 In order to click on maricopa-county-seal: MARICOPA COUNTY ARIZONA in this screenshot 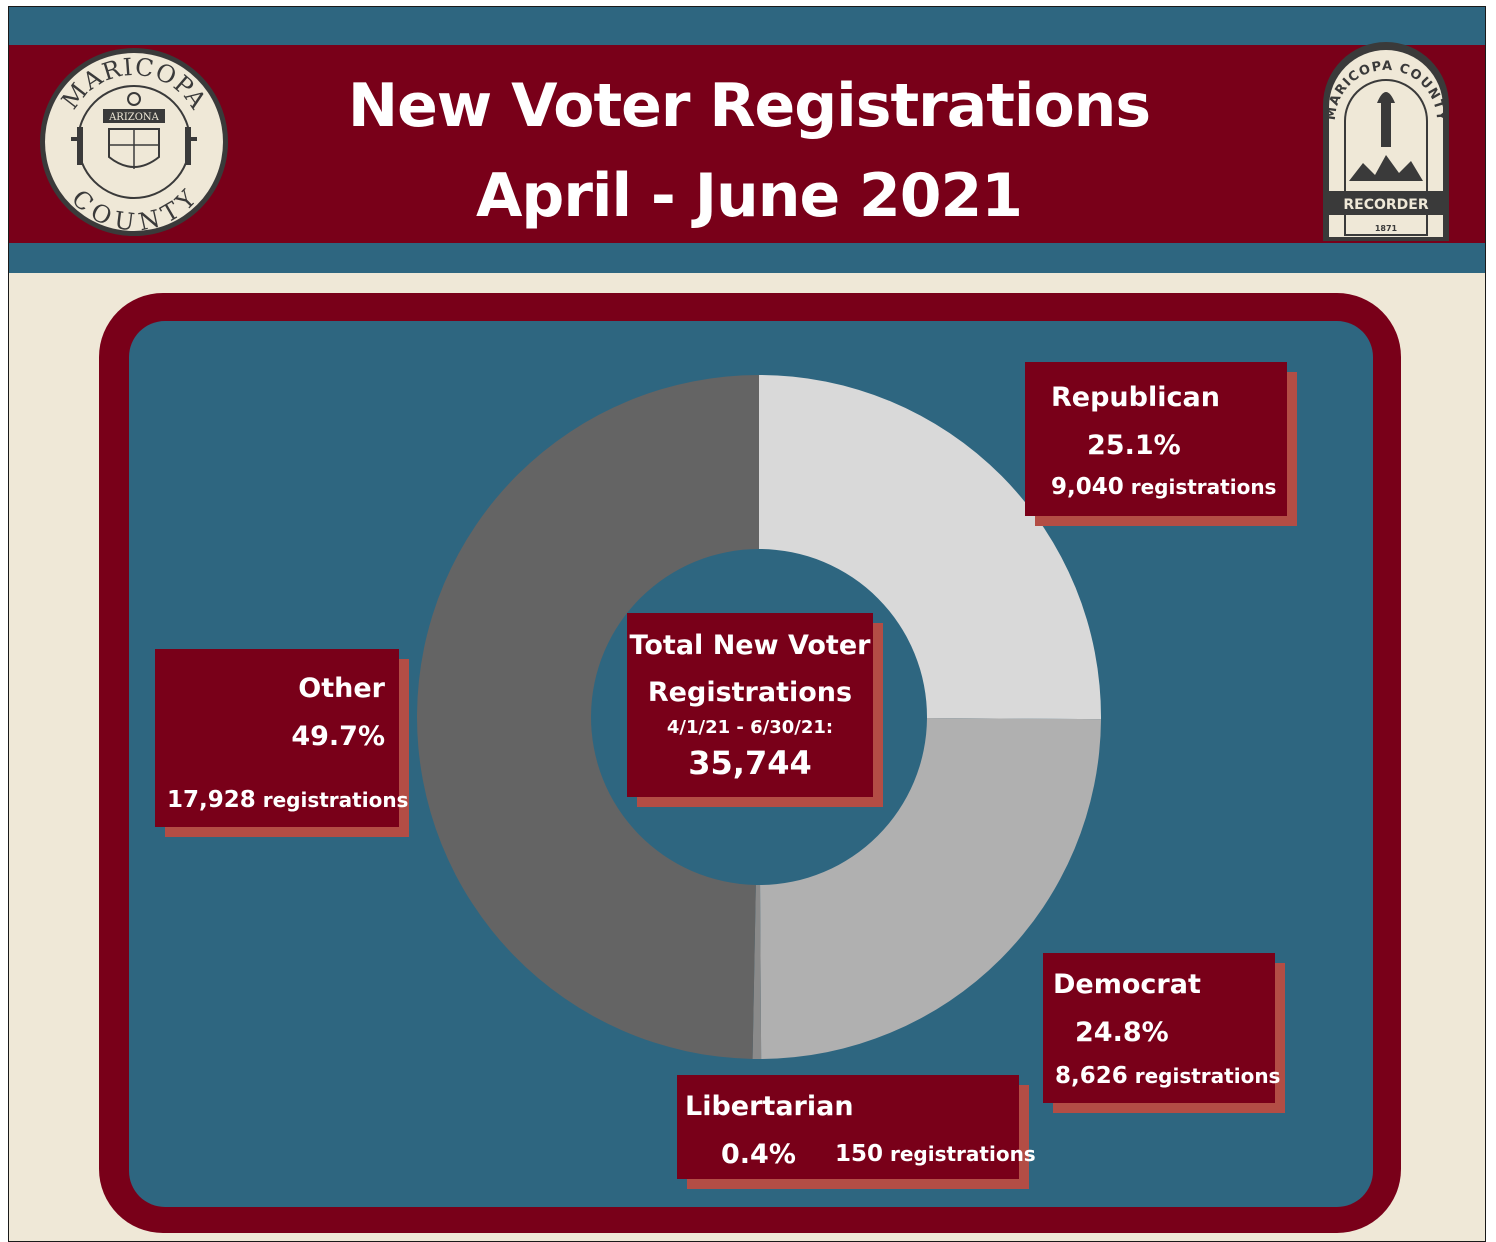, I will do `click(134, 142)`.